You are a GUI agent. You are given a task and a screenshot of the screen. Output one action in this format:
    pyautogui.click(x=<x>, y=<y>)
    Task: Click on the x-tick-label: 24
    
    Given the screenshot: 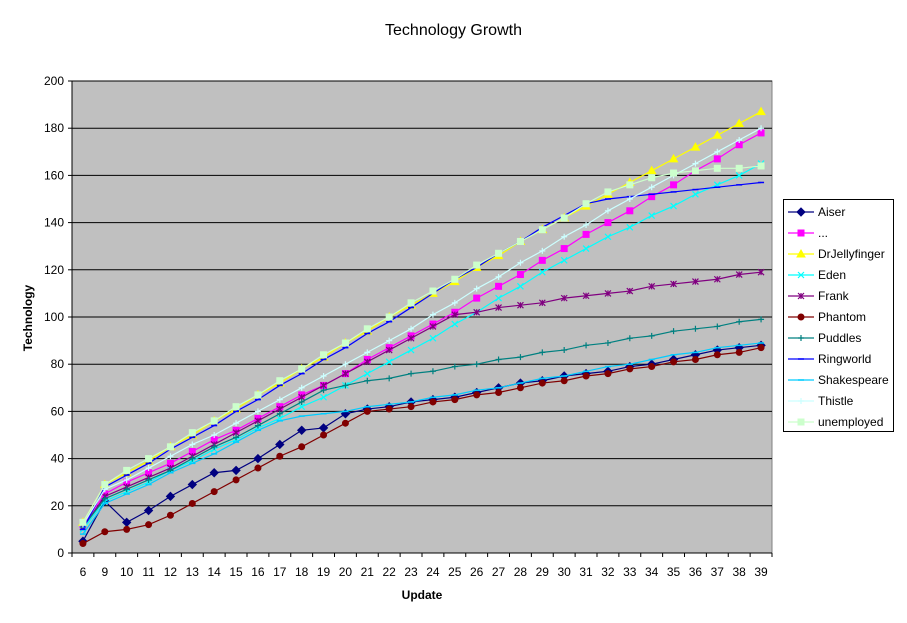 What is the action you would take?
    pyautogui.click(x=433, y=572)
    